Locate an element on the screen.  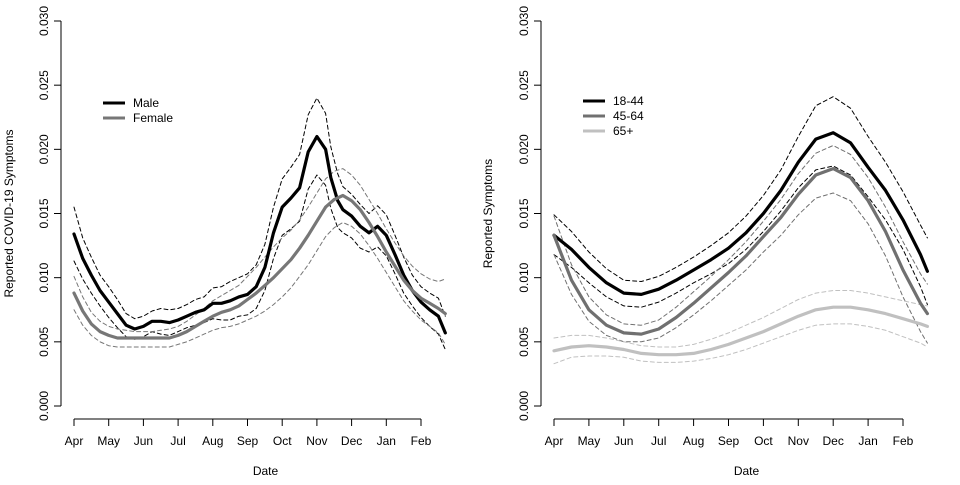
legend-label: 65+ is located at coordinates (623, 131).